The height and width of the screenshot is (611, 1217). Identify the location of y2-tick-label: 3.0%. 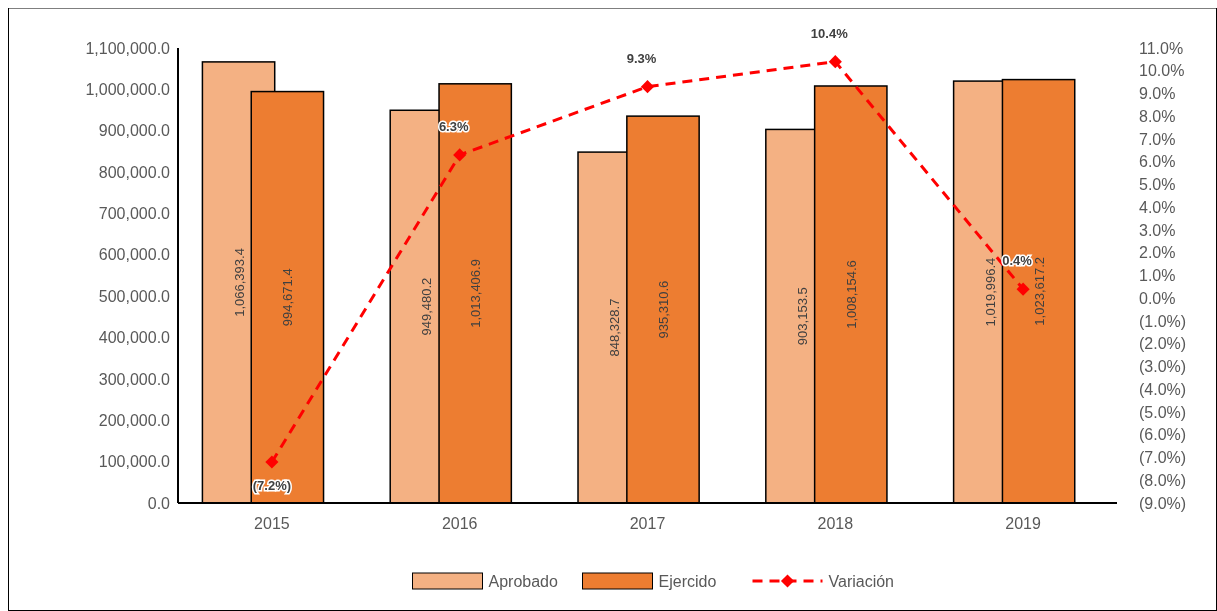
(1157, 230).